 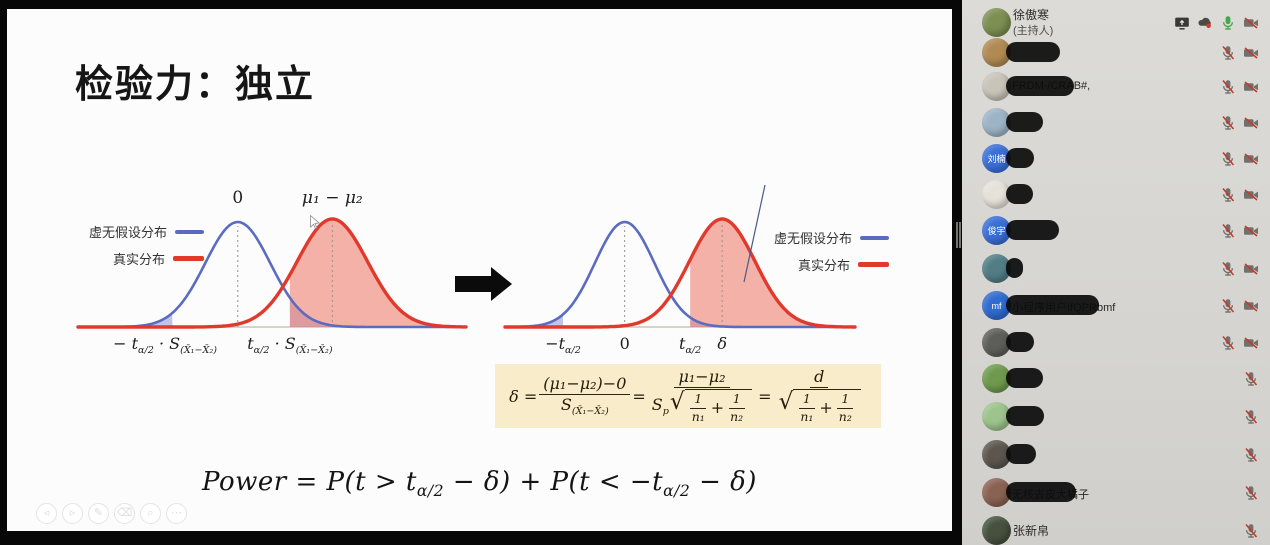 What do you see at coordinates (828, 264) in the screenshot?
I see `legend-item: 真实分布` at bounding box center [828, 264].